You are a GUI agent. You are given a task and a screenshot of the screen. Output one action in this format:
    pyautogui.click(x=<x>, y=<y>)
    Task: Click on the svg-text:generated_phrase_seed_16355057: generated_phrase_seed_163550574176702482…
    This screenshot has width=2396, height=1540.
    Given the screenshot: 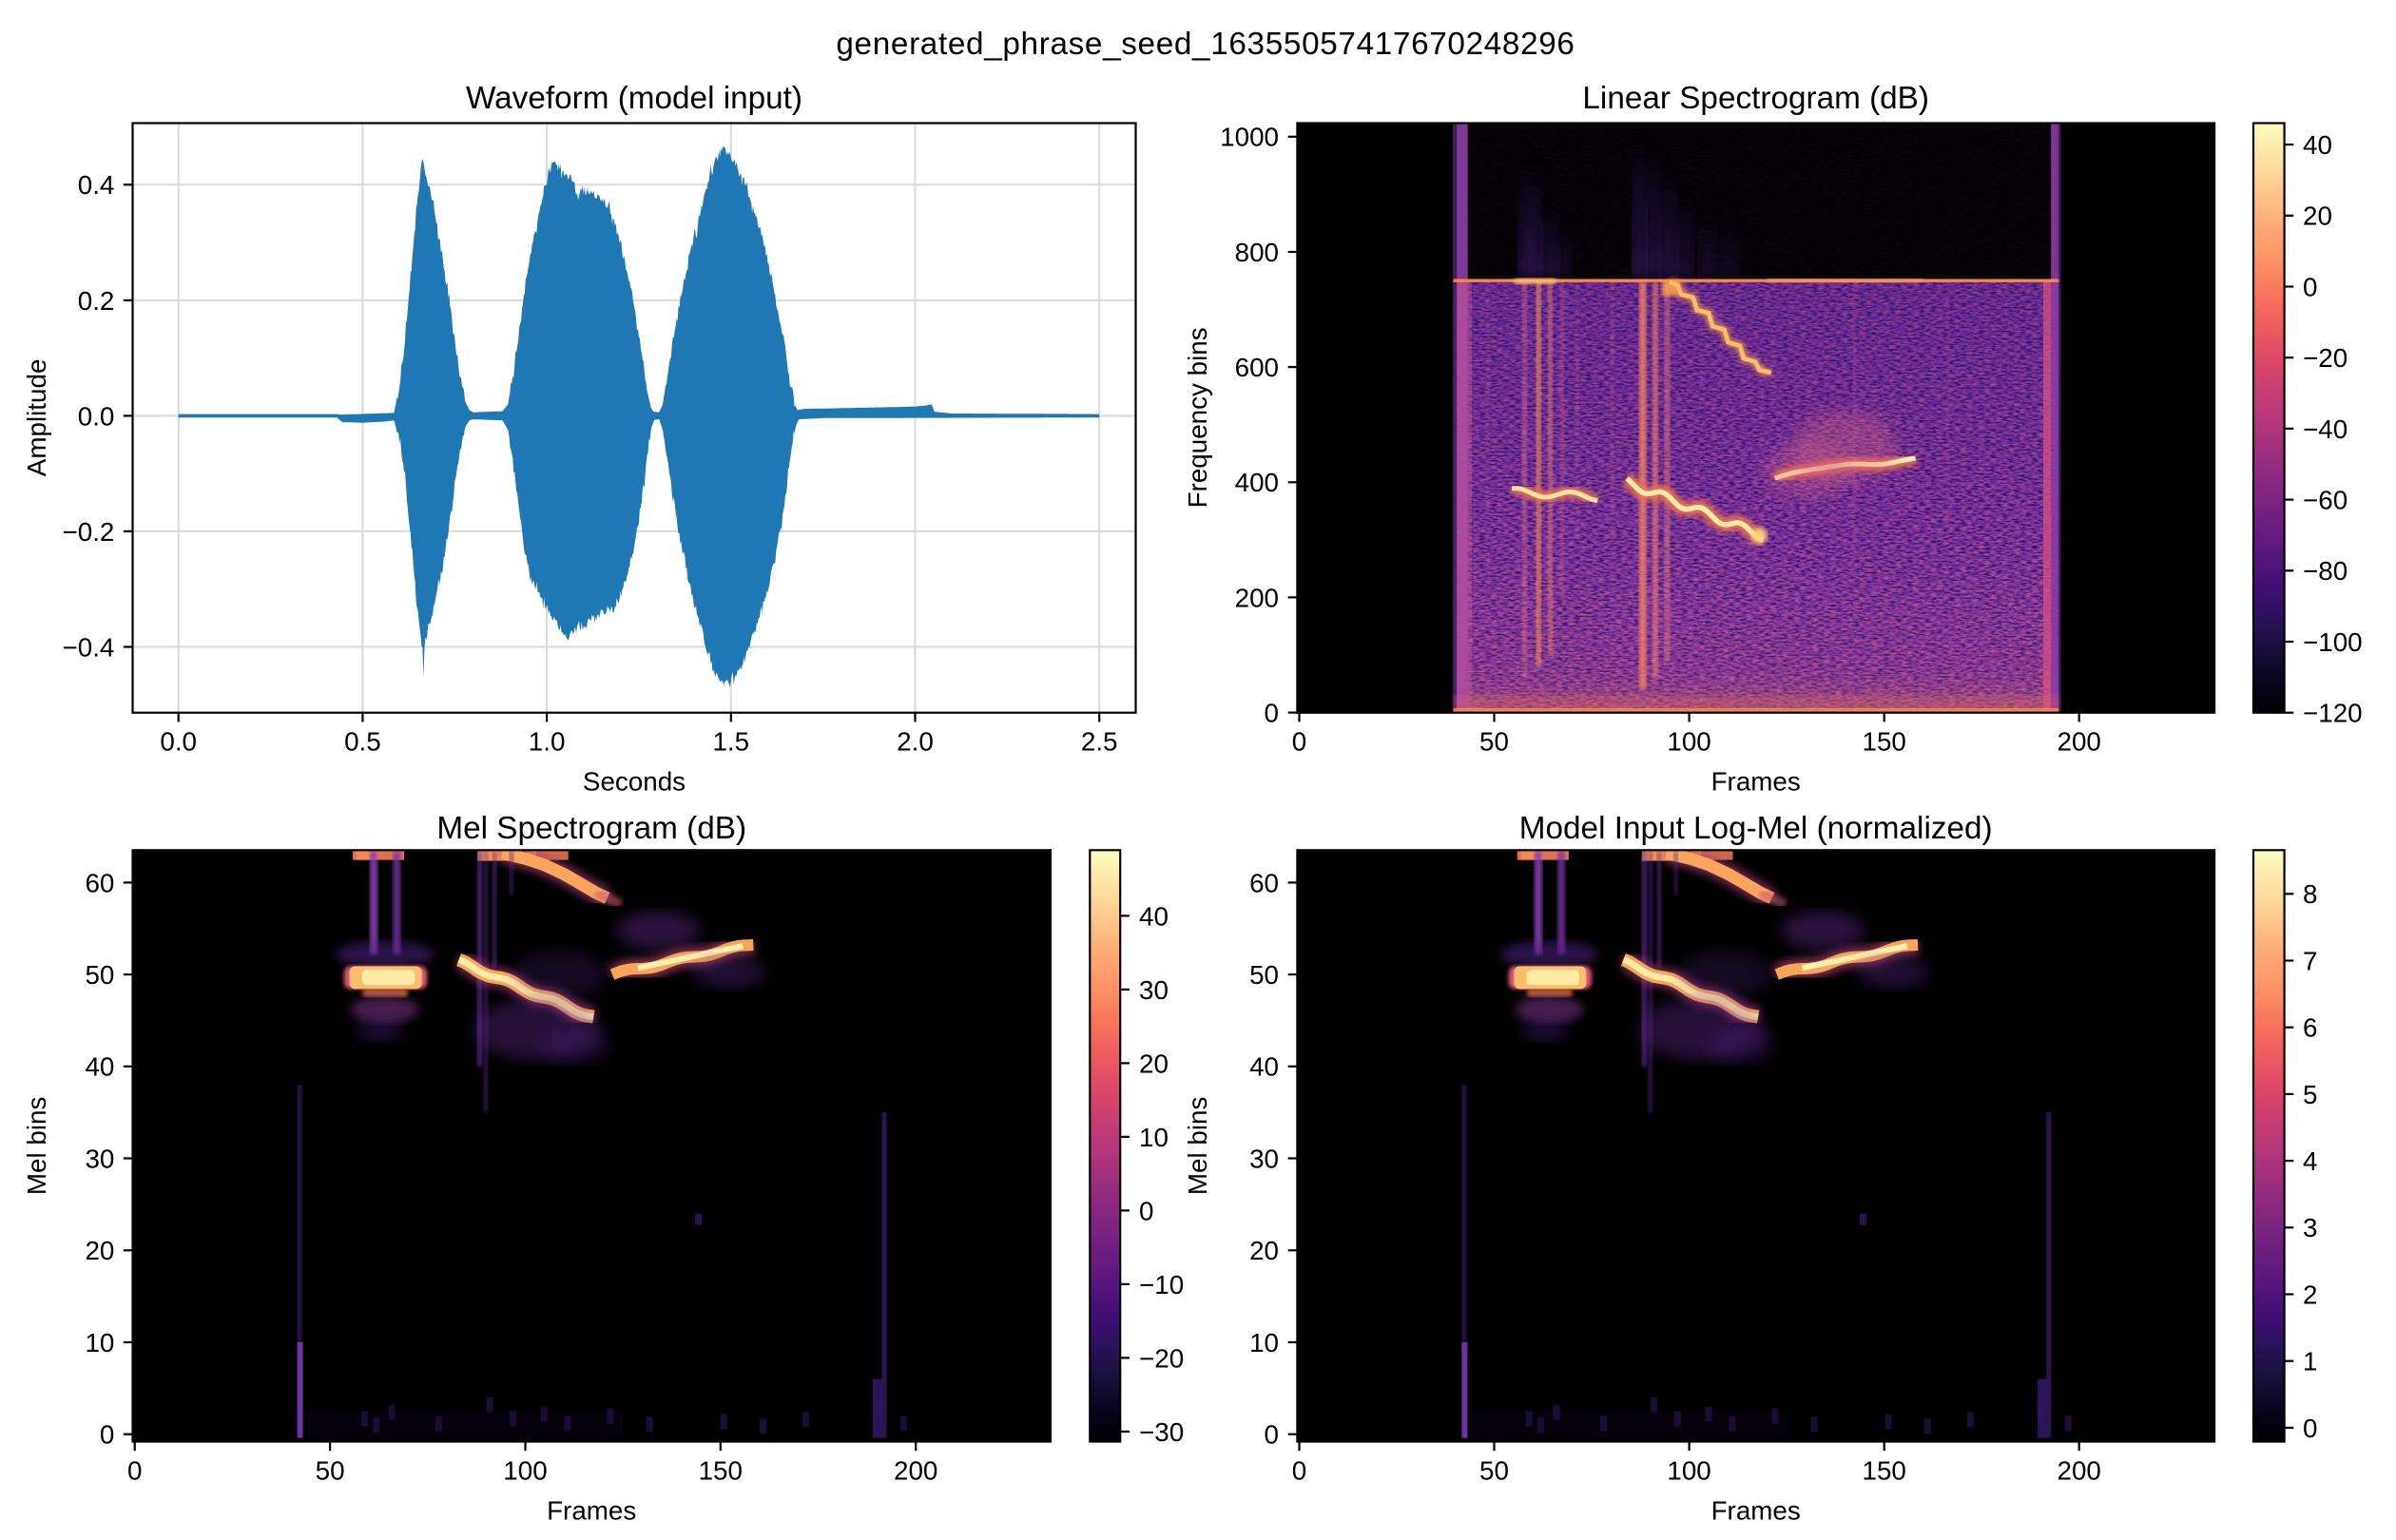 What is the action you would take?
    pyautogui.click(x=1205, y=44)
    